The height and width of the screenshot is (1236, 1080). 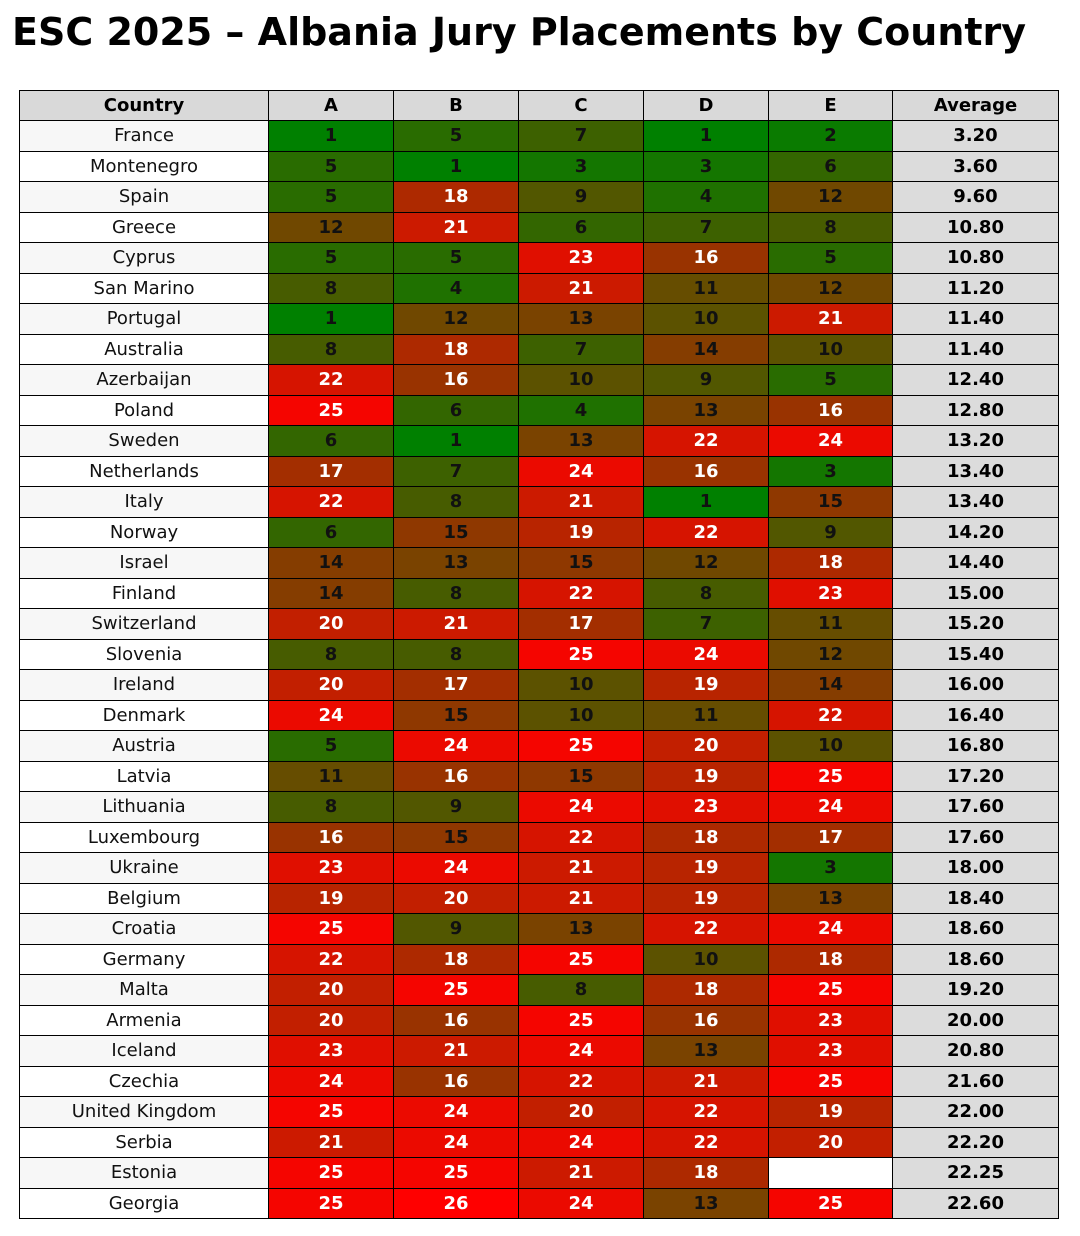 I want to click on country-cell: Netherlands, so click(x=144, y=471).